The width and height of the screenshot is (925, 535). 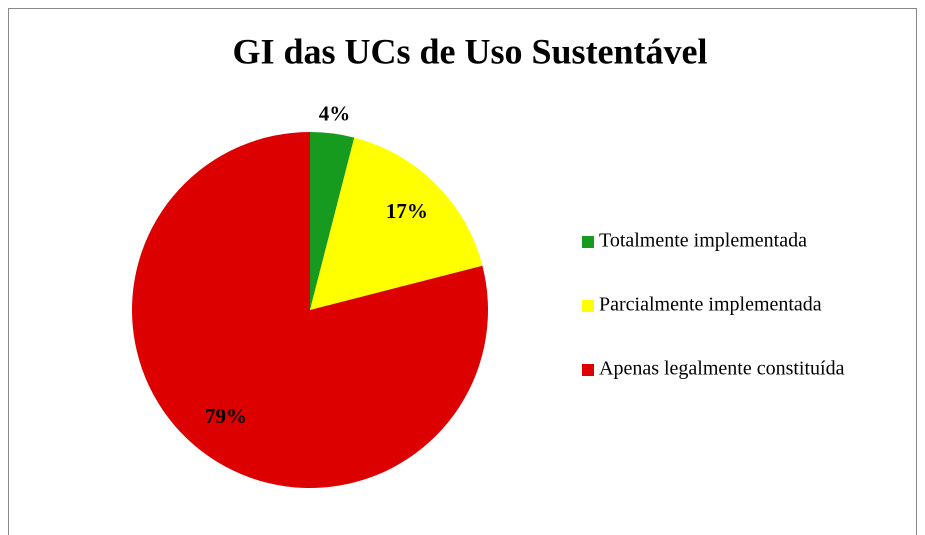 What do you see at coordinates (226, 416) in the screenshot?
I see `data-label: 79%` at bounding box center [226, 416].